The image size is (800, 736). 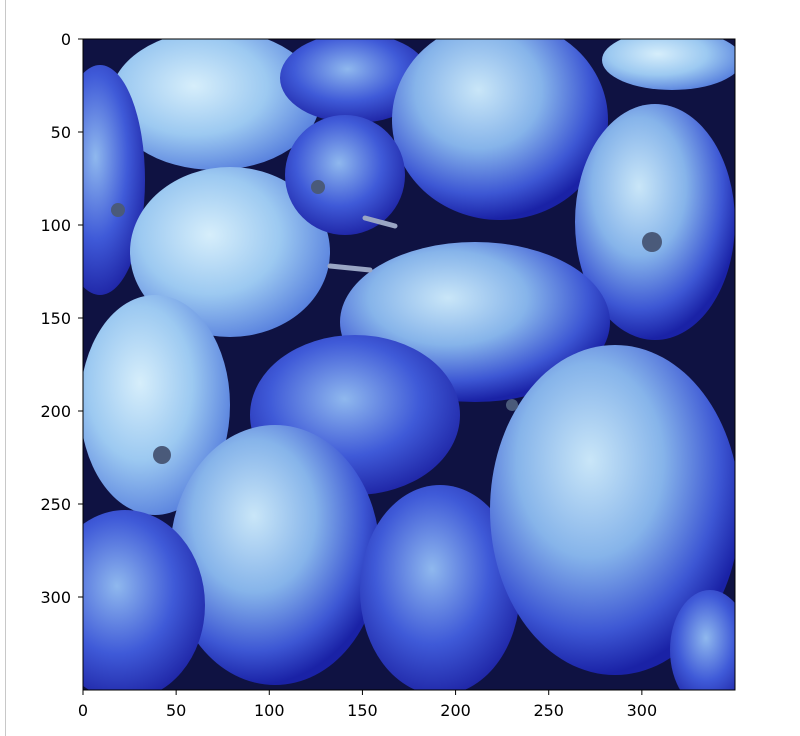 I want to click on x-tick-label: 50, so click(x=176, y=710).